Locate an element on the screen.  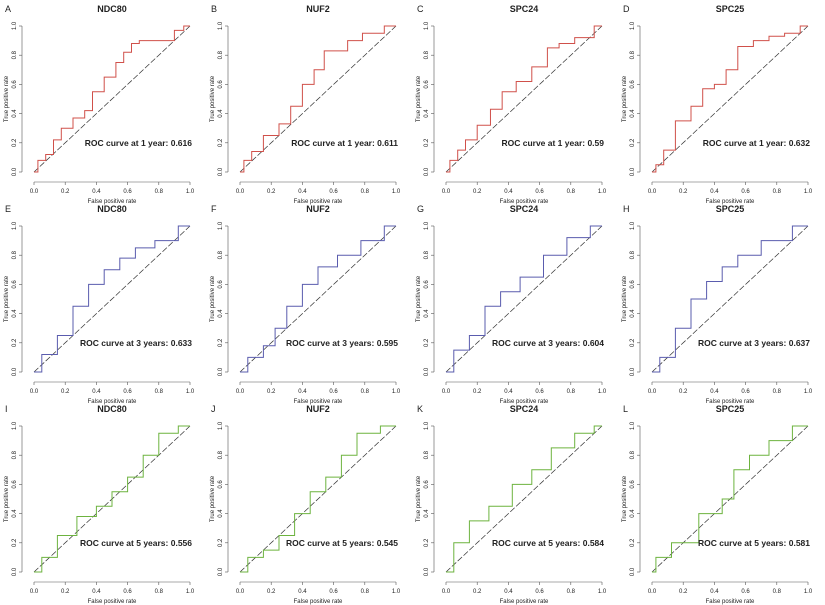
auc-annotation: ROC curve at 1 year: 0.632 is located at coordinates (757, 143).